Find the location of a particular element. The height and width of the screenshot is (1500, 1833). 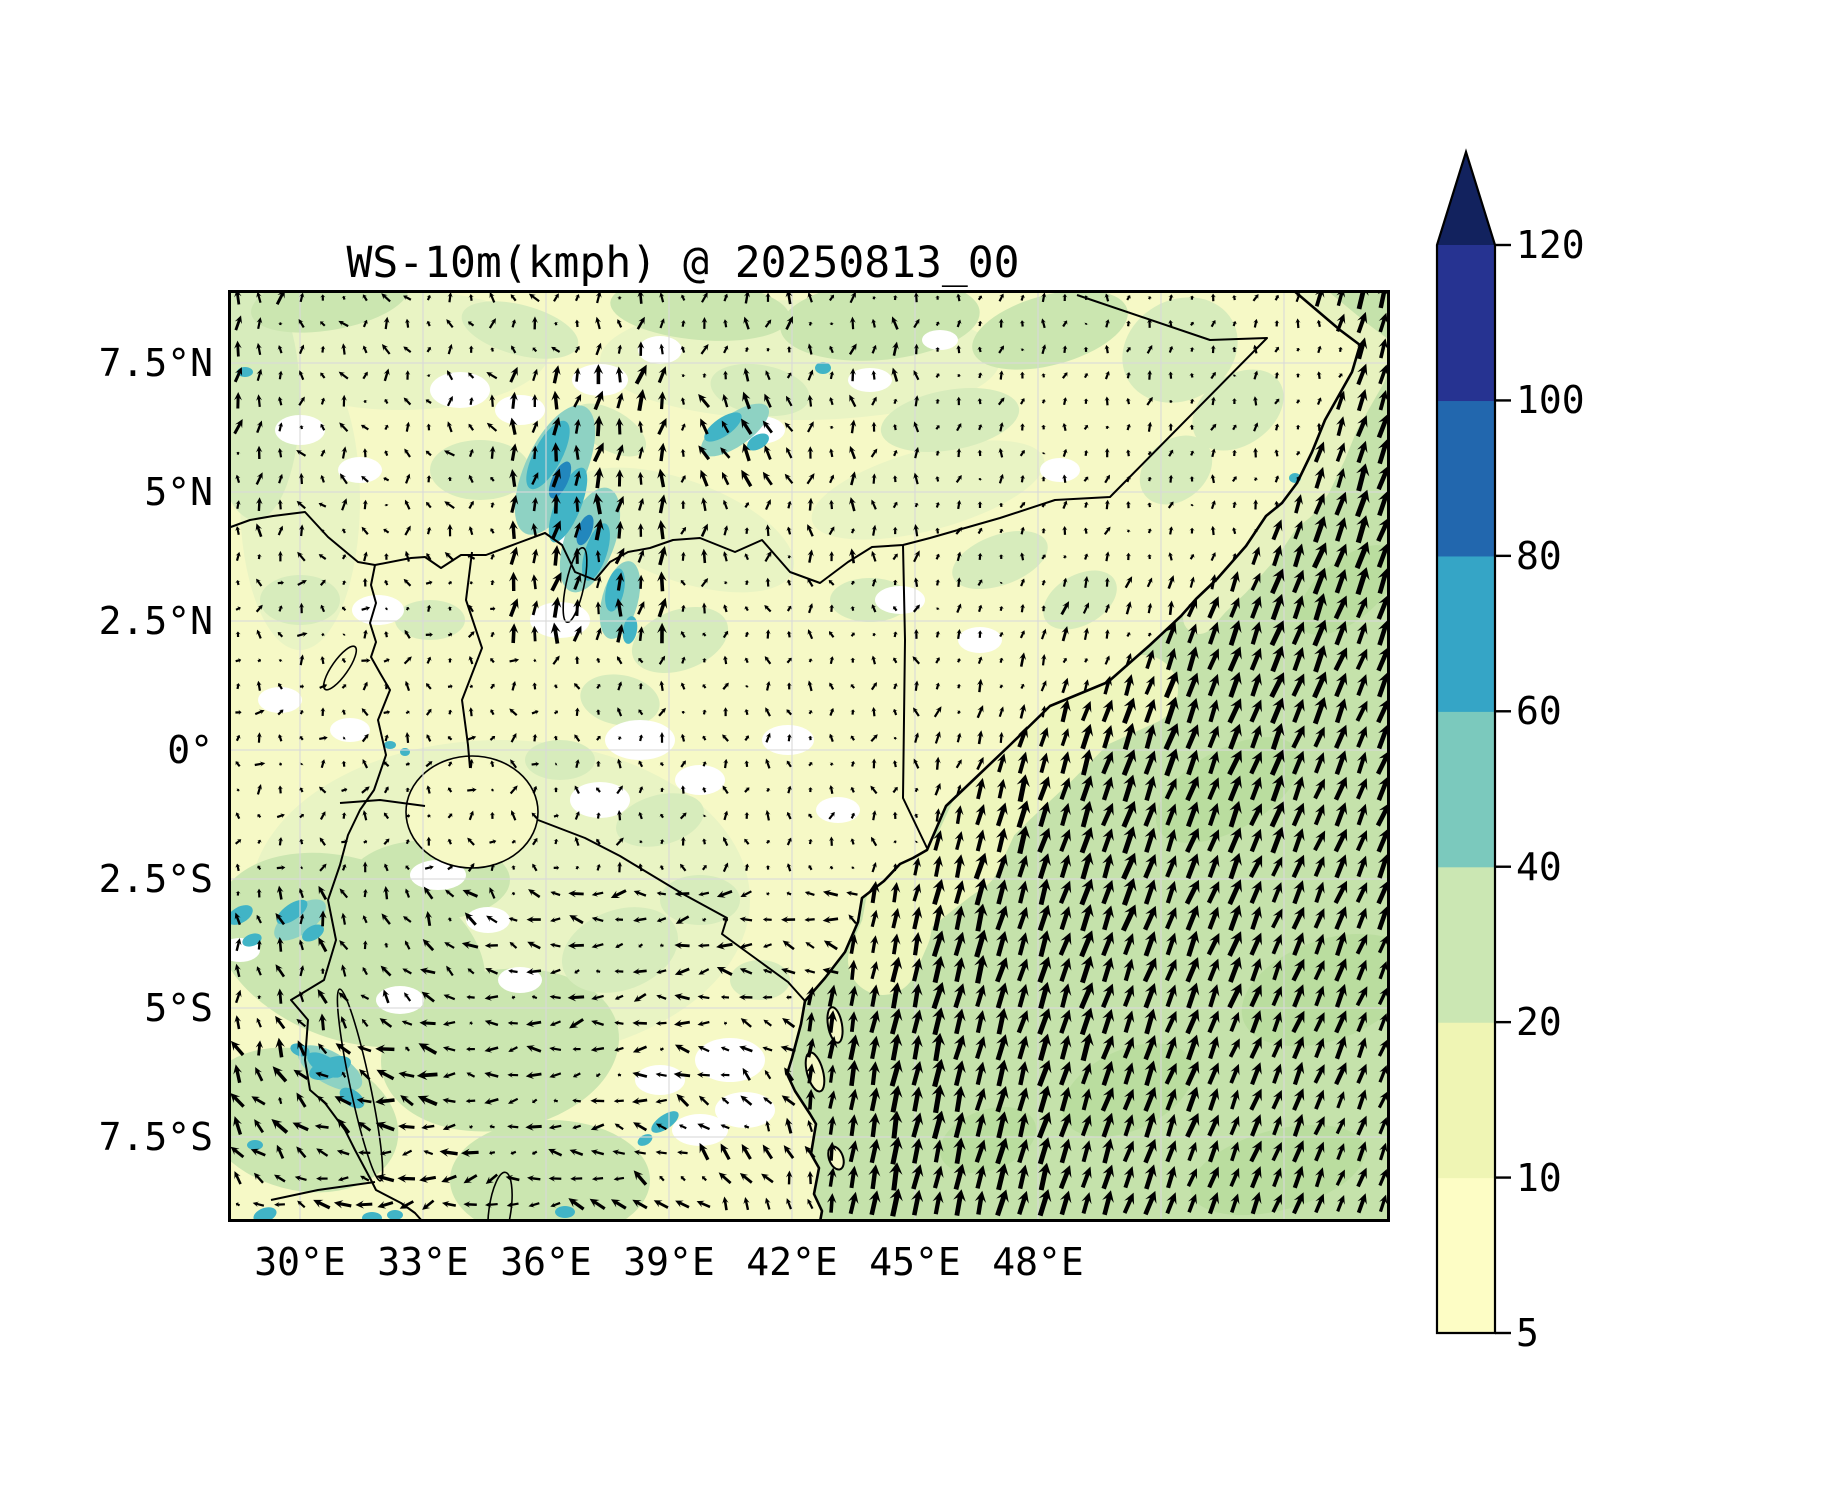

colorbar-segment is located at coordinates (1466, 323).